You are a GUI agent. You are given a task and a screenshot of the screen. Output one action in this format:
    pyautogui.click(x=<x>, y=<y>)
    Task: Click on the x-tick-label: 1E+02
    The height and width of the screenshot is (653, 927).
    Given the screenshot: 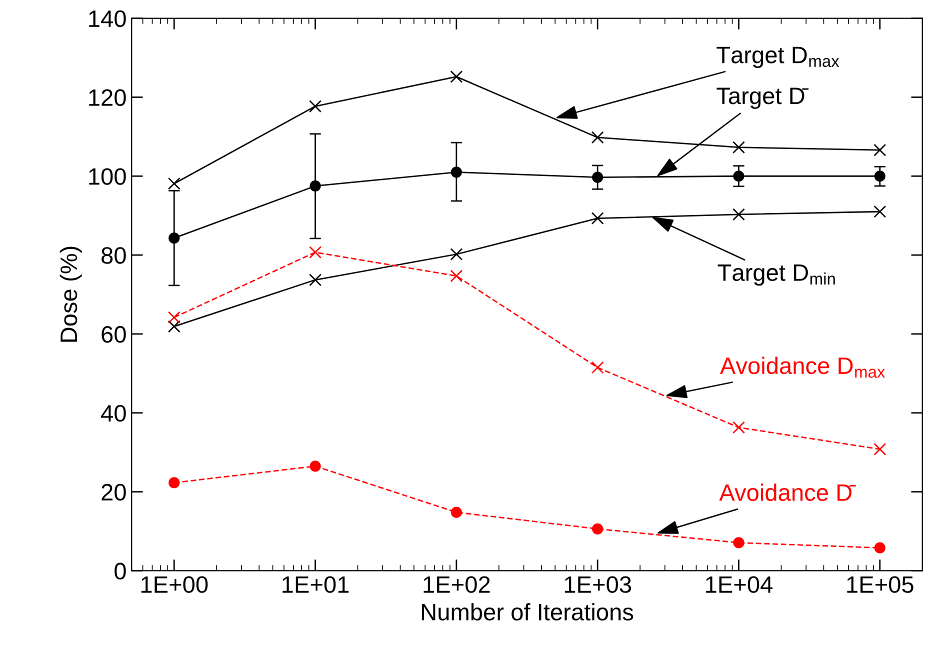 What is the action you would take?
    pyautogui.click(x=457, y=584)
    